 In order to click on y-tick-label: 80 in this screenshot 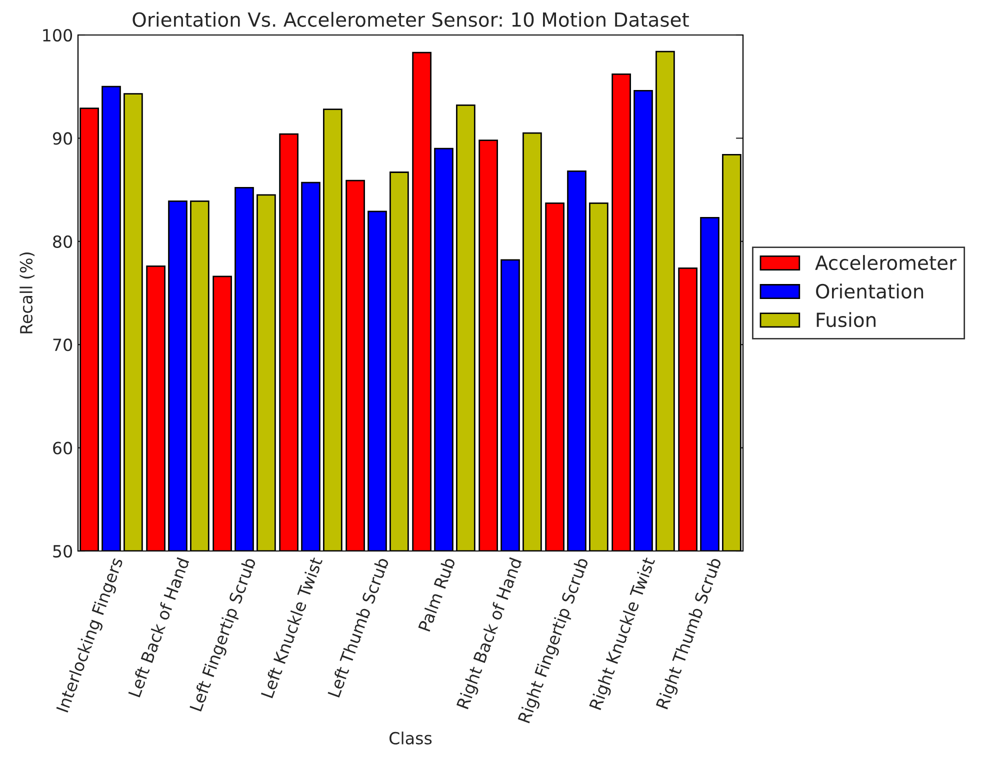, I will do `click(62, 241)`.